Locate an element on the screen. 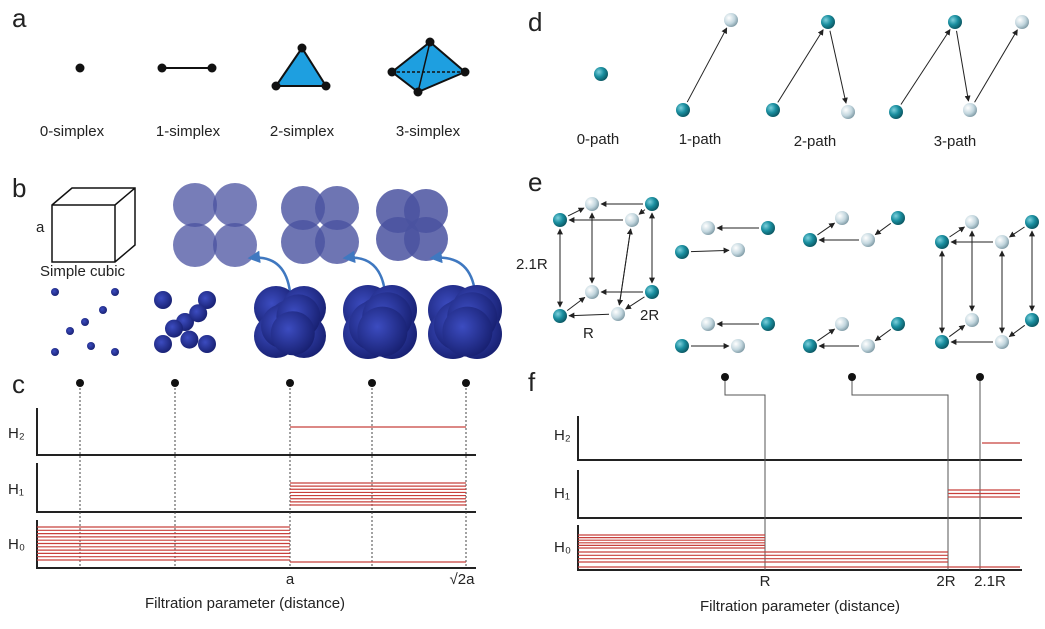 The width and height of the screenshot is (1045, 629). simplex-label: 2-simplex is located at coordinates (302, 131).